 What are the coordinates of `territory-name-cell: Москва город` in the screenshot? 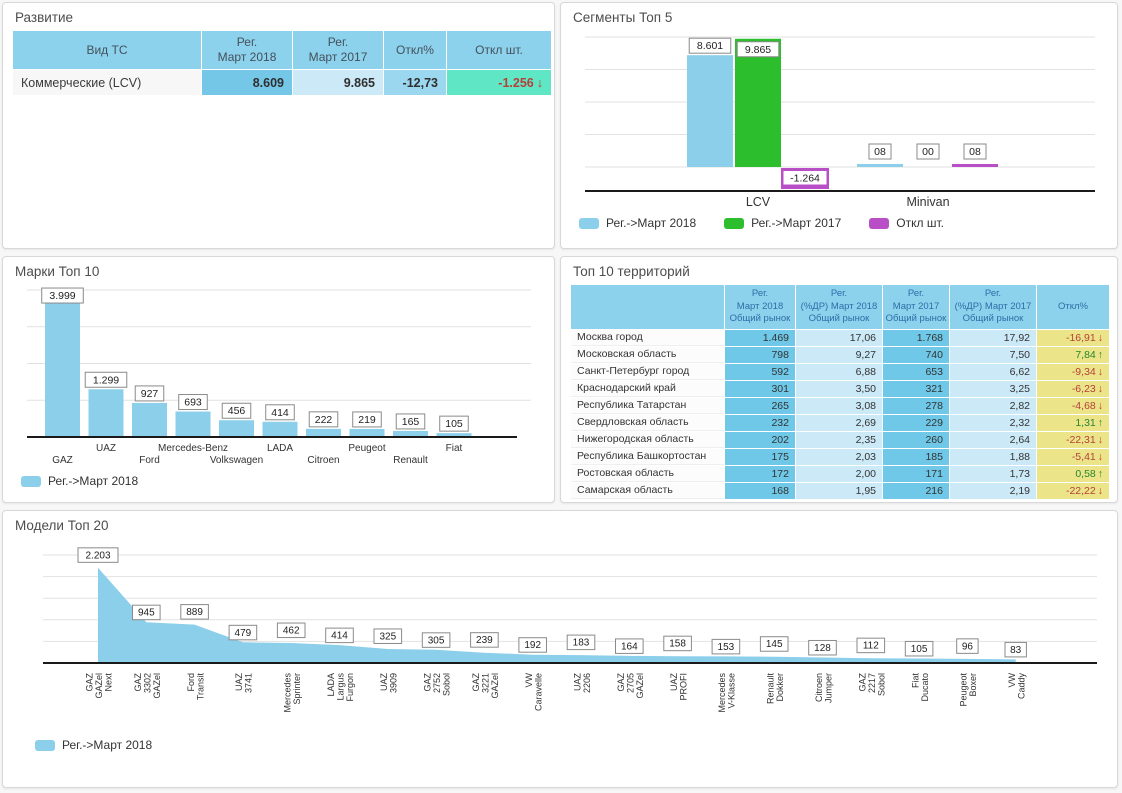 It's located at (647, 337).